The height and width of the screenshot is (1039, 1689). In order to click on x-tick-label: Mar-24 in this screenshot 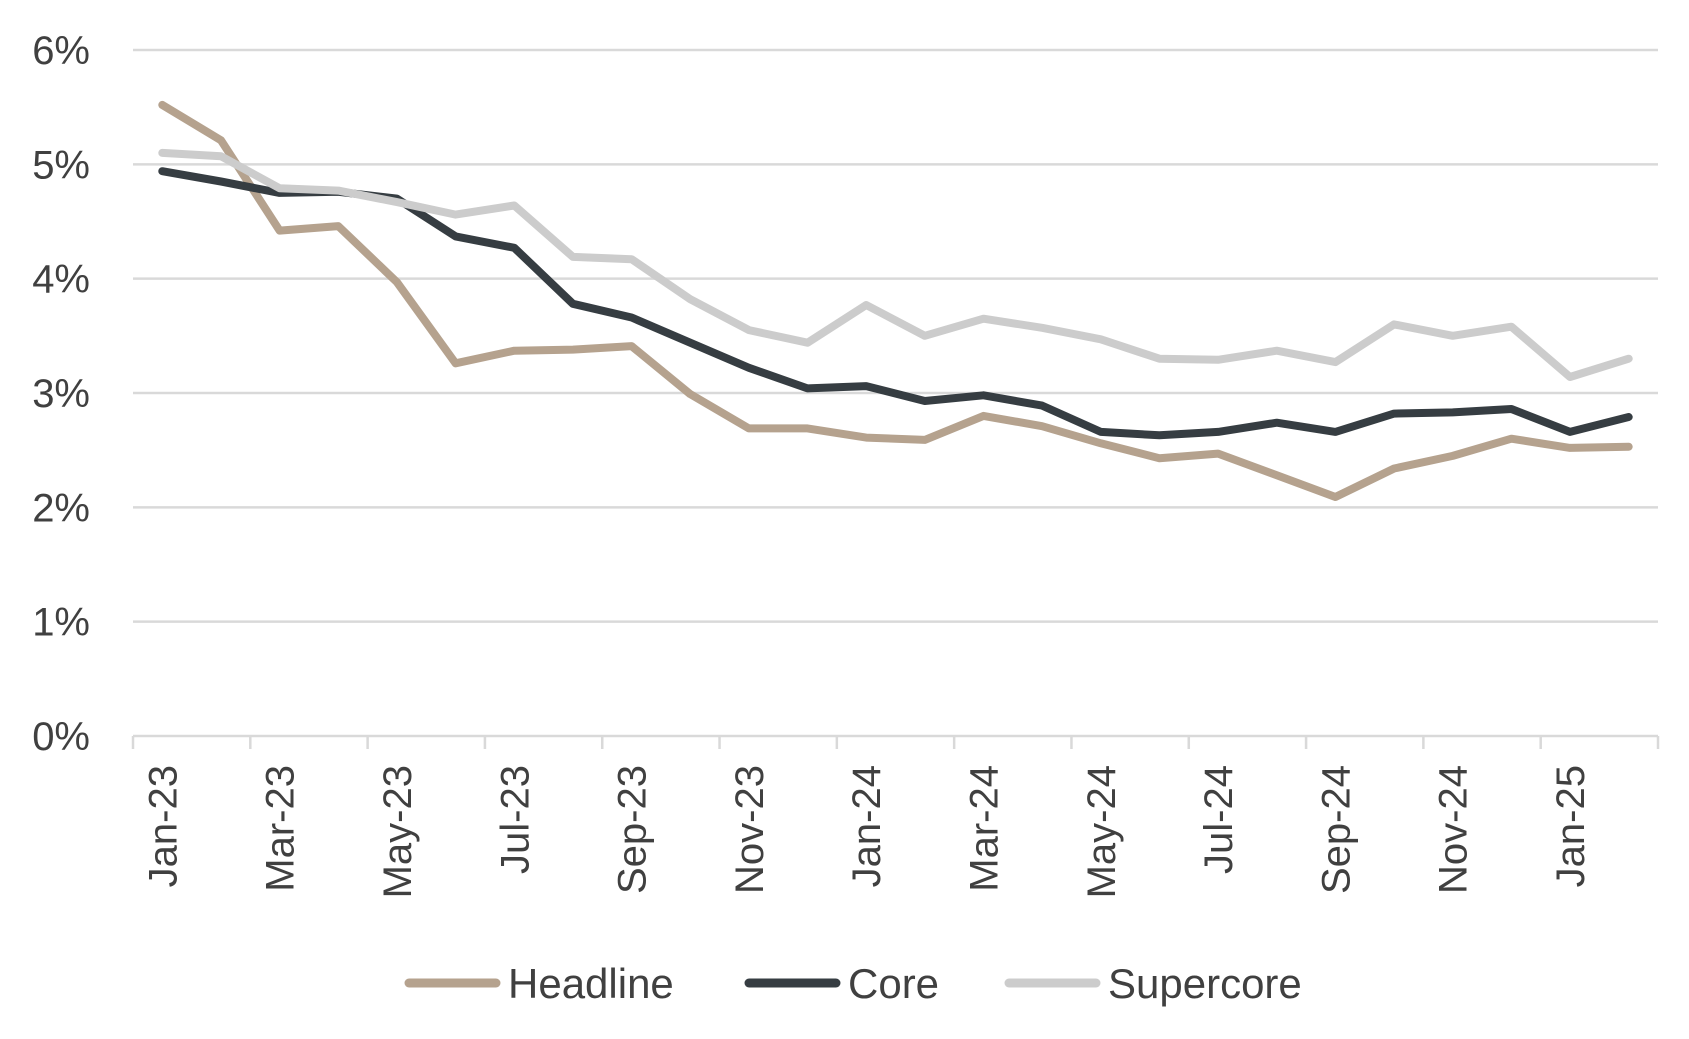, I will do `click(984, 828)`.